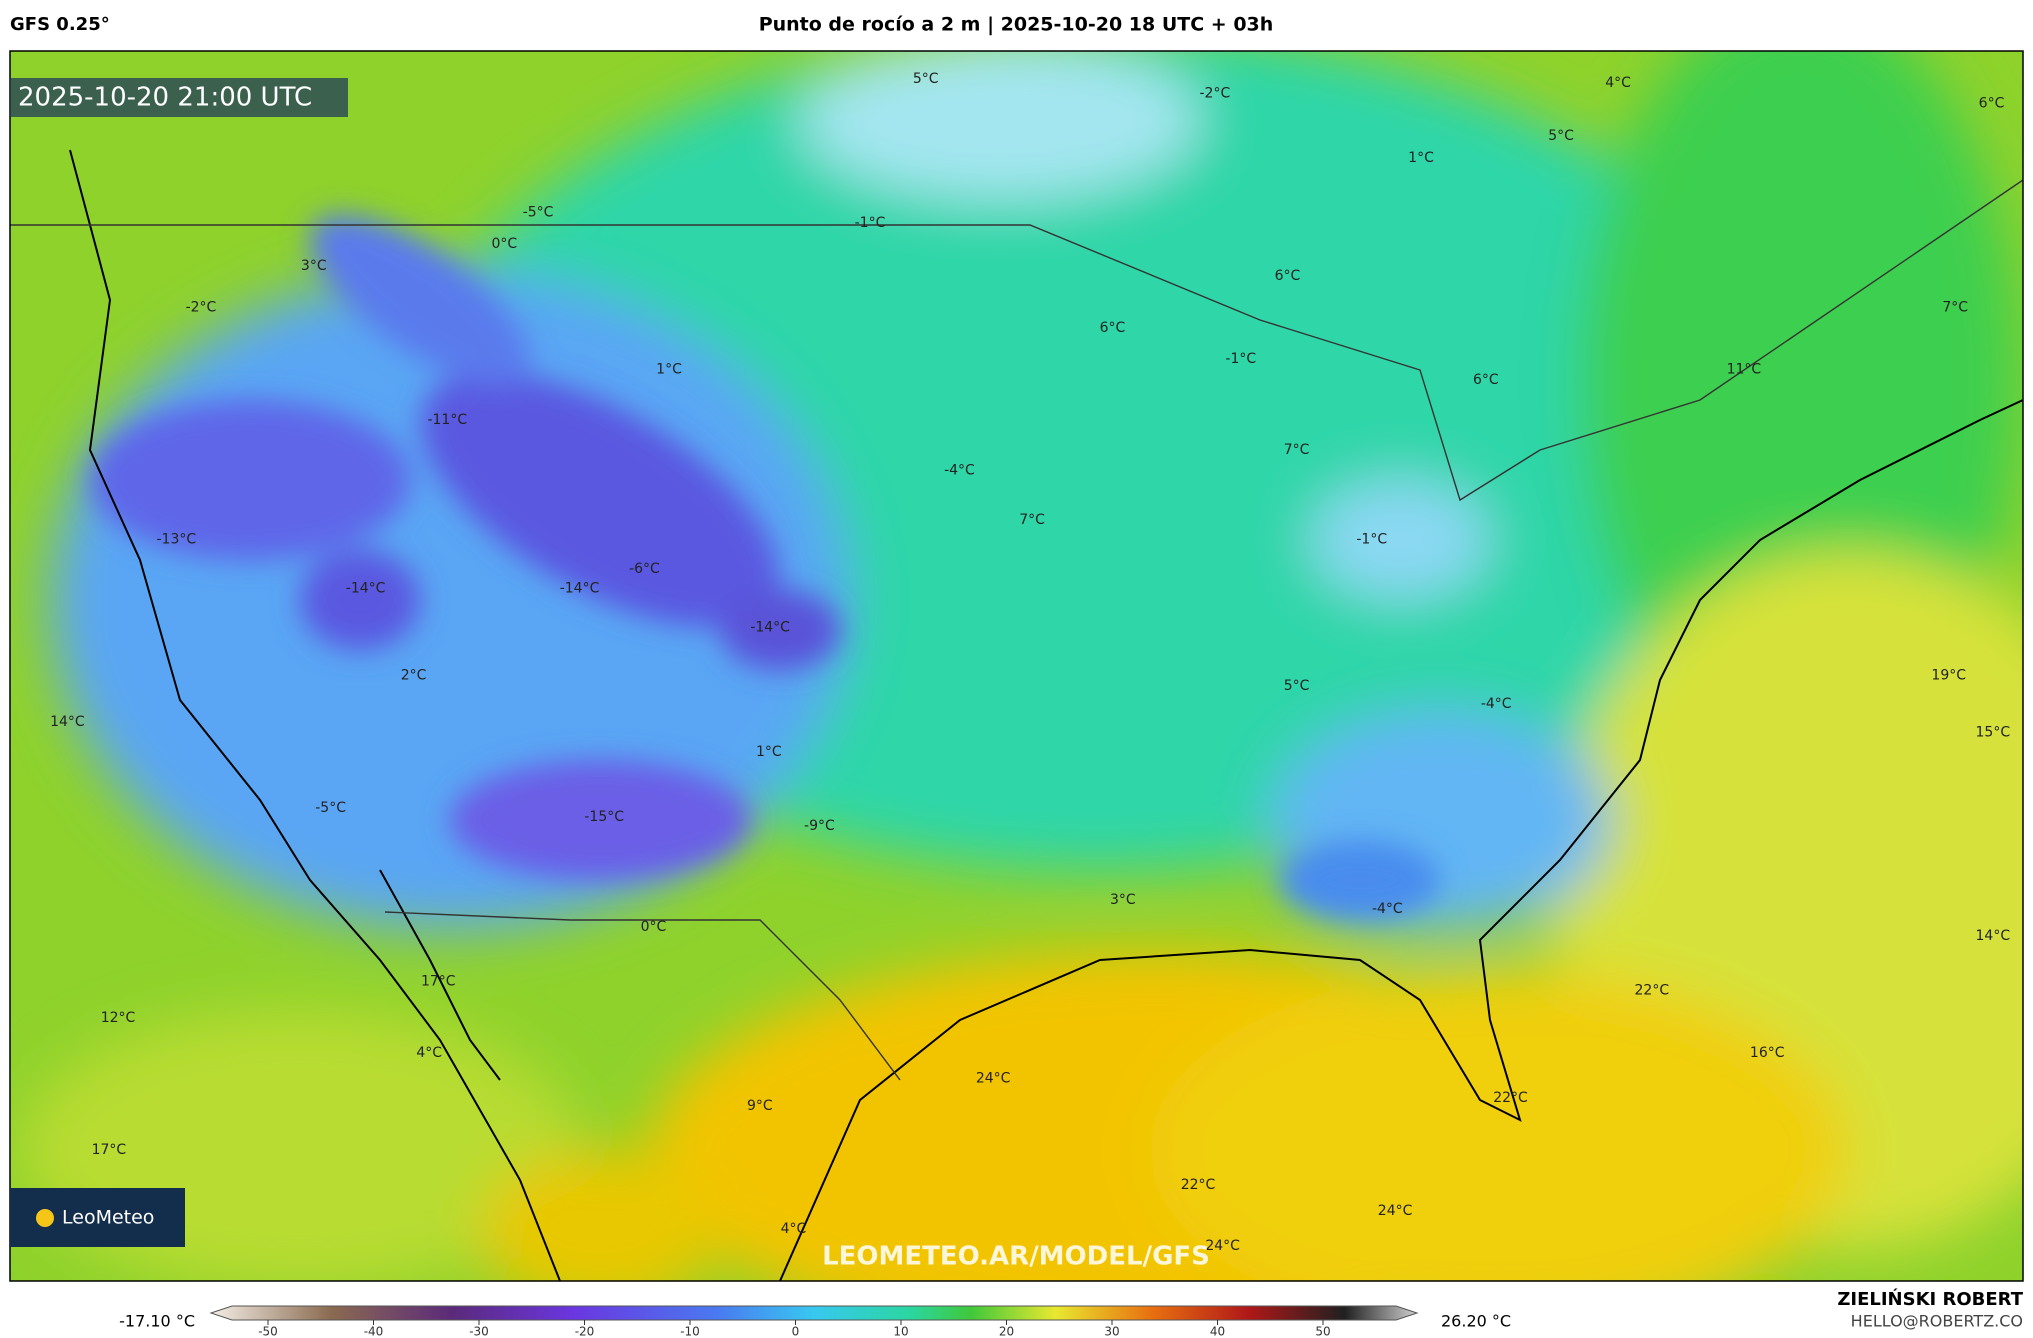  What do you see at coordinates (585, 1331) in the screenshot?
I see `colorbar-tick-label: -20` at bounding box center [585, 1331].